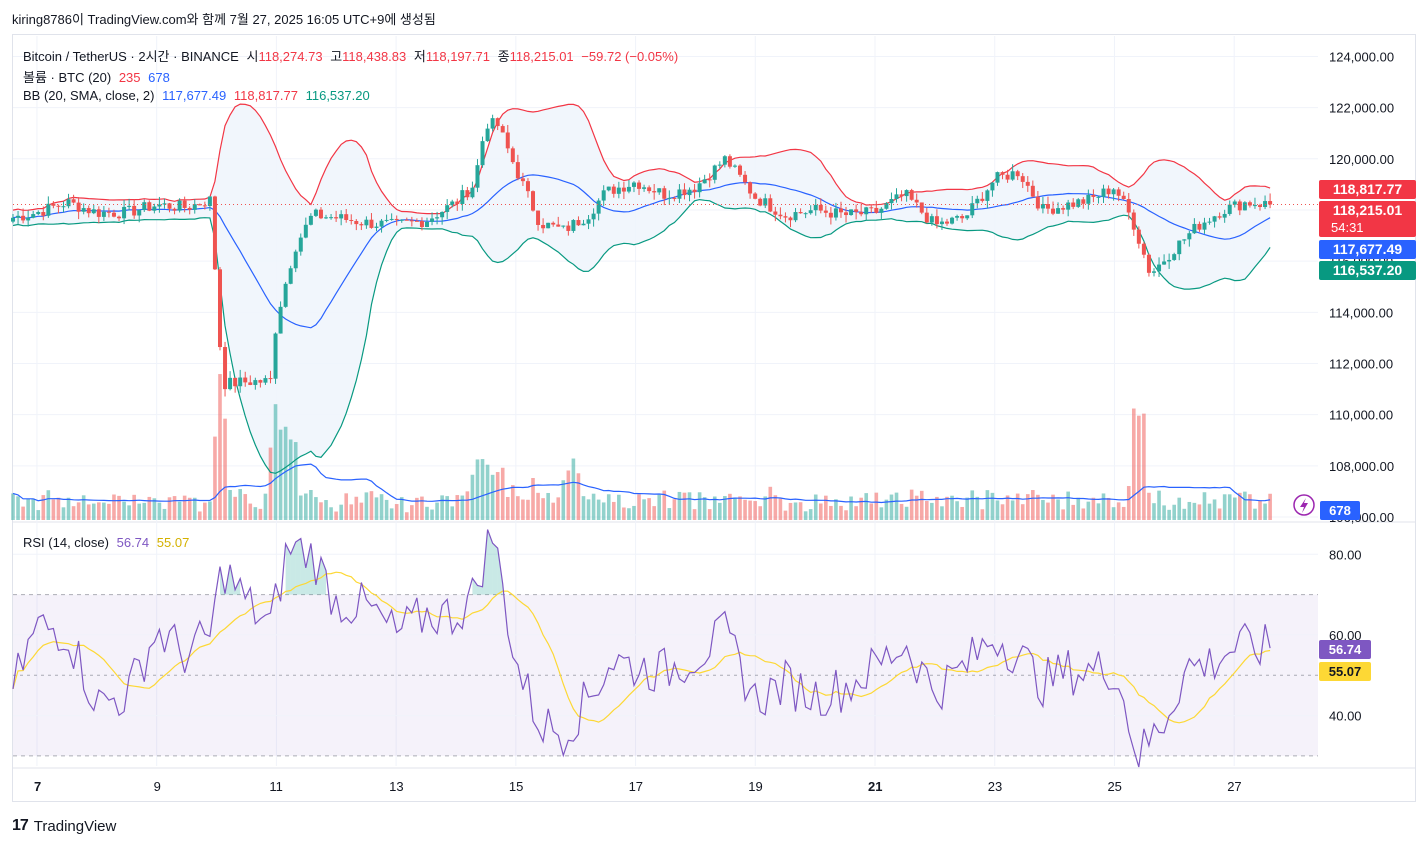 This screenshot has height=847, width=1428. I want to click on lightning-icon, so click(1304, 505).